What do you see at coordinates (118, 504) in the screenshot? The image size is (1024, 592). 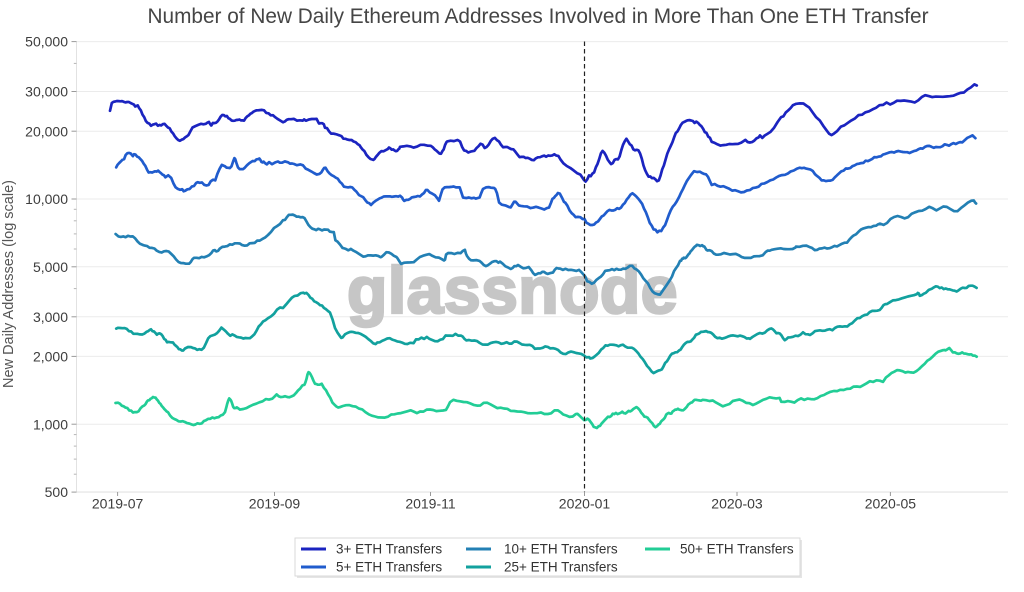 I see `svg-text: 2019-07` at bounding box center [118, 504].